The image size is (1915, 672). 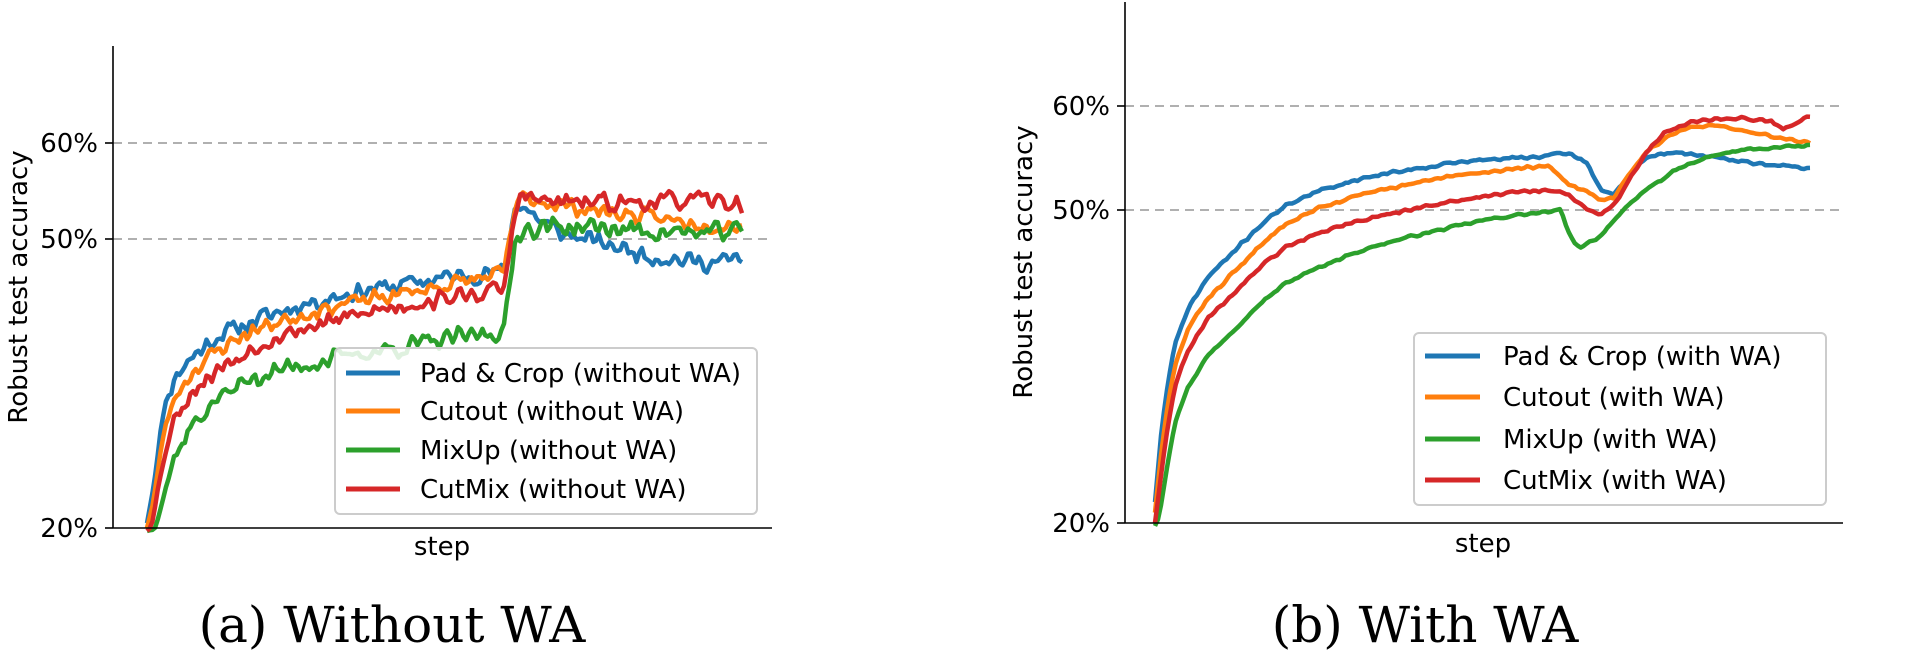 I want to click on legend-label-mixup: MixUp (without WA), so click(x=548, y=451).